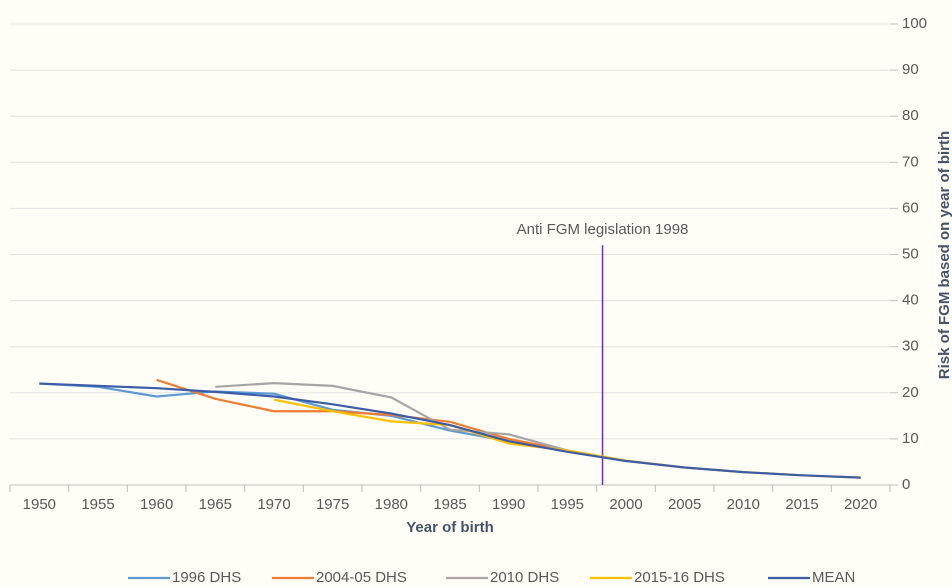 This screenshot has height=586, width=952. Describe the element at coordinates (508, 504) in the screenshot. I see `x-tick-label: 1990` at that location.